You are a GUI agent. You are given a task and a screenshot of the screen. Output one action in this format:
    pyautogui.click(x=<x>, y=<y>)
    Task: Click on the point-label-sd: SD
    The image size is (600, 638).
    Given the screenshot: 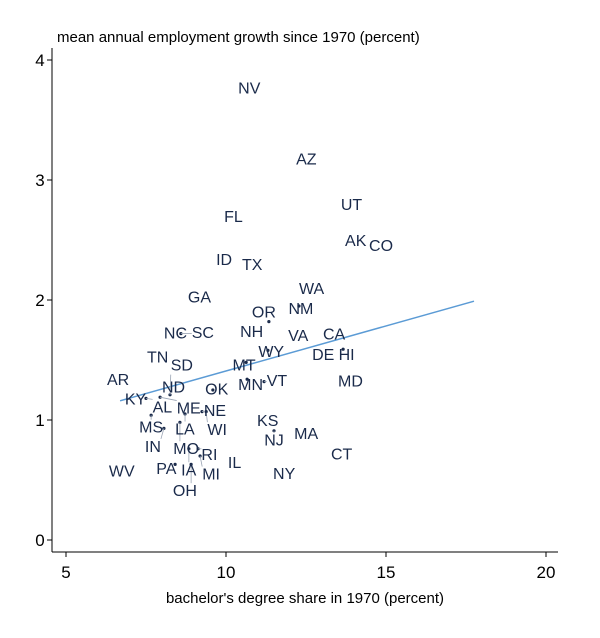 What is the action you would take?
    pyautogui.click(x=182, y=366)
    